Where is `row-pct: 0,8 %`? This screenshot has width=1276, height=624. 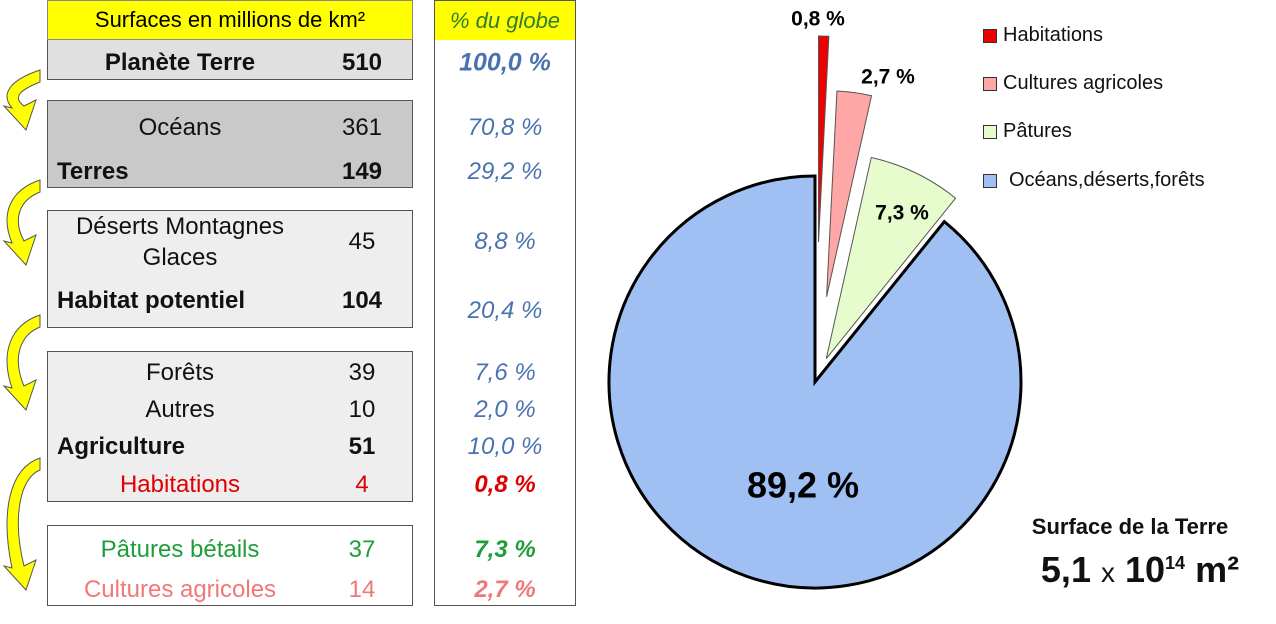
row-pct: 0,8 % is located at coordinates (505, 484).